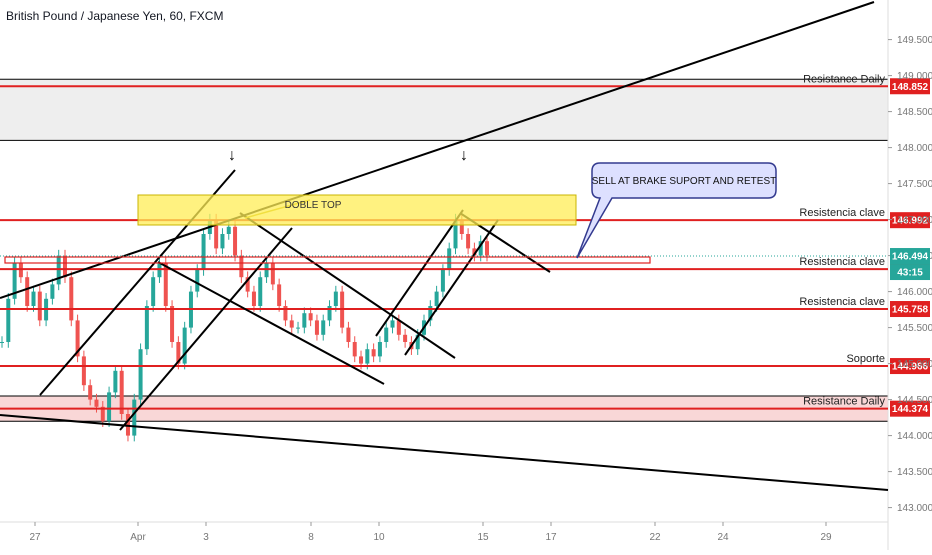 This screenshot has height=555, width=932. What do you see at coordinates (430, 532) in the screenshot?
I see `x-axis: 27 Apr 3 8 10 15 17 22 24 29` at bounding box center [430, 532].